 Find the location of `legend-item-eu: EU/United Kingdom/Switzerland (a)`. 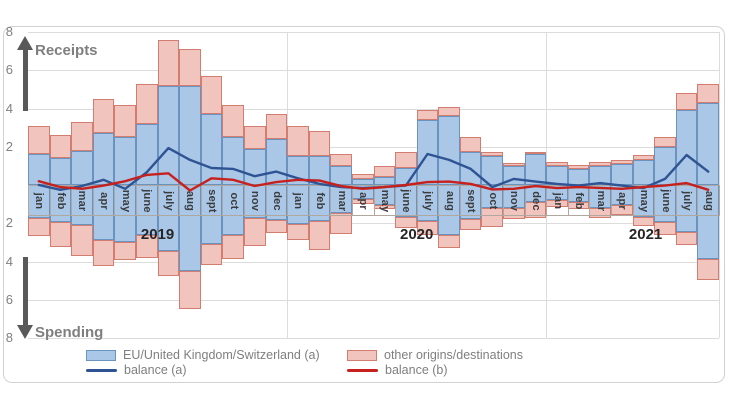

legend-item-eu: EU/United Kingdom/Switzerland (a) is located at coordinates (203, 355).